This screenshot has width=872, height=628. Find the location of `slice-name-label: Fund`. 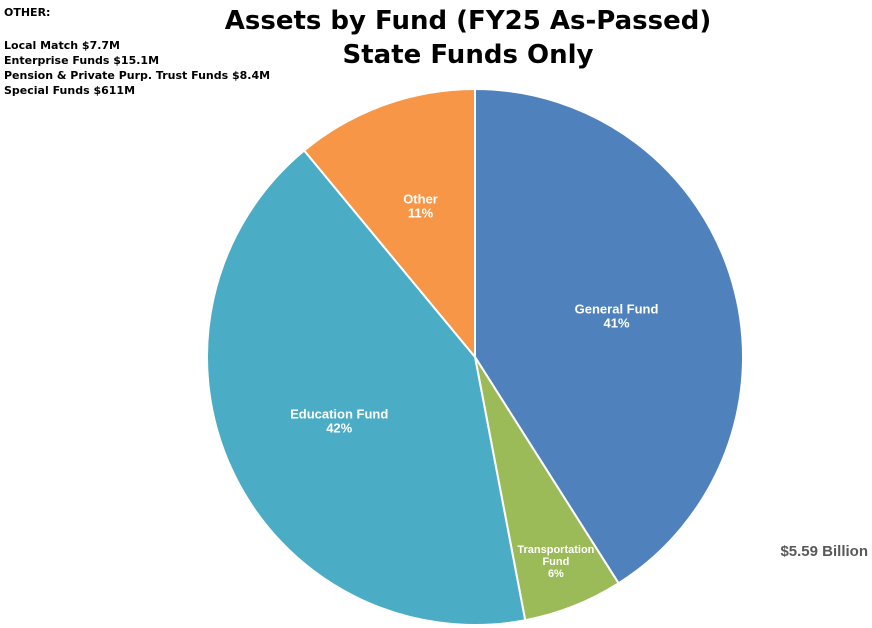

slice-name-label: Fund is located at coordinates (555, 562).